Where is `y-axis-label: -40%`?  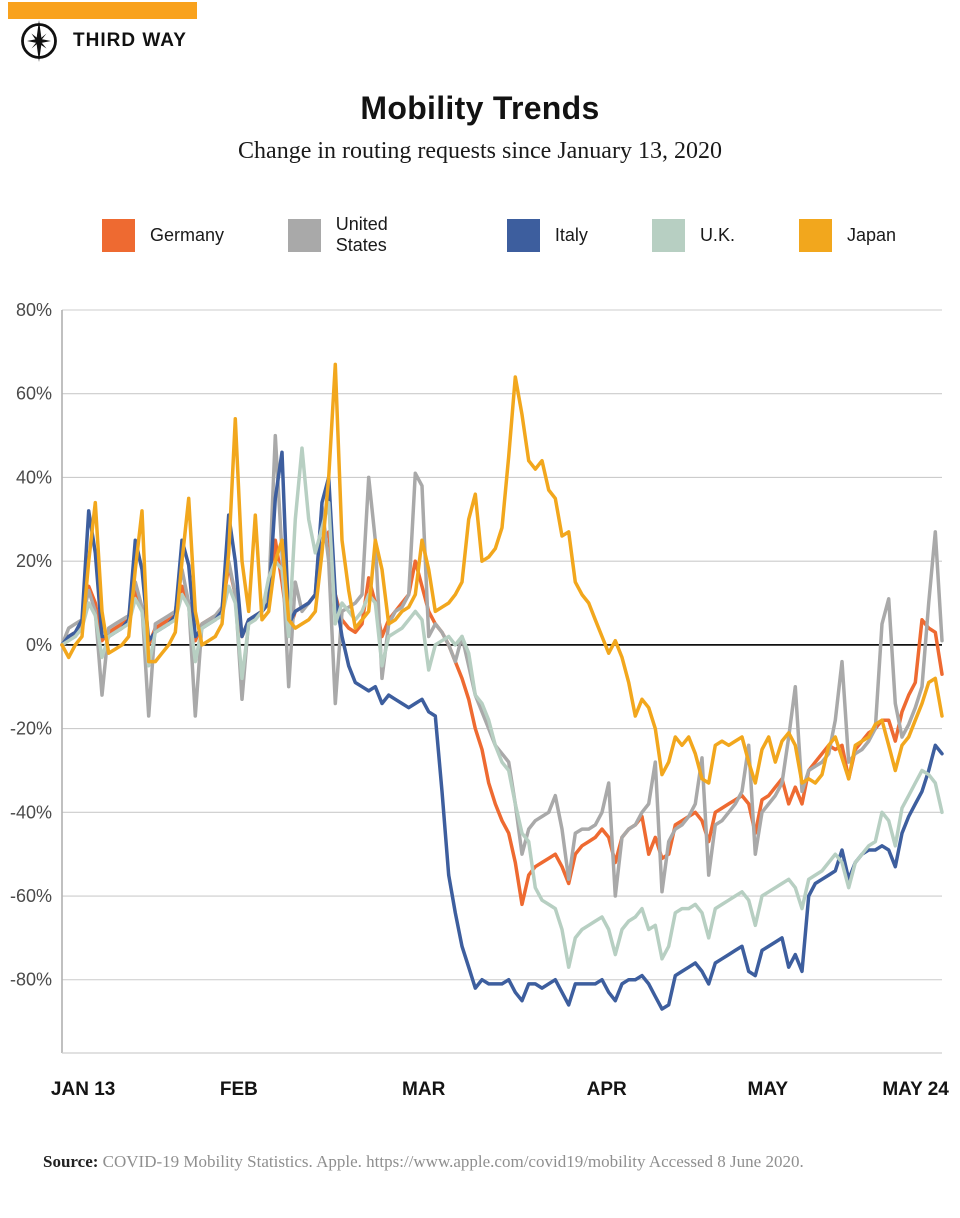 y-axis-label: -40% is located at coordinates (31, 812).